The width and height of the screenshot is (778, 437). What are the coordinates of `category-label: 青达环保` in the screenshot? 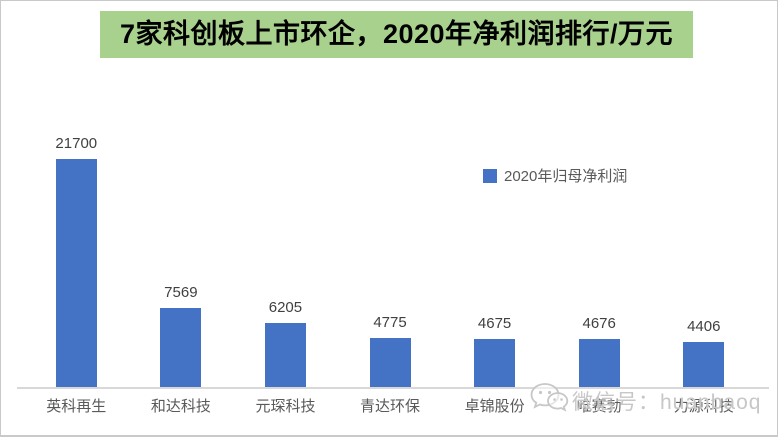 It's located at (390, 406).